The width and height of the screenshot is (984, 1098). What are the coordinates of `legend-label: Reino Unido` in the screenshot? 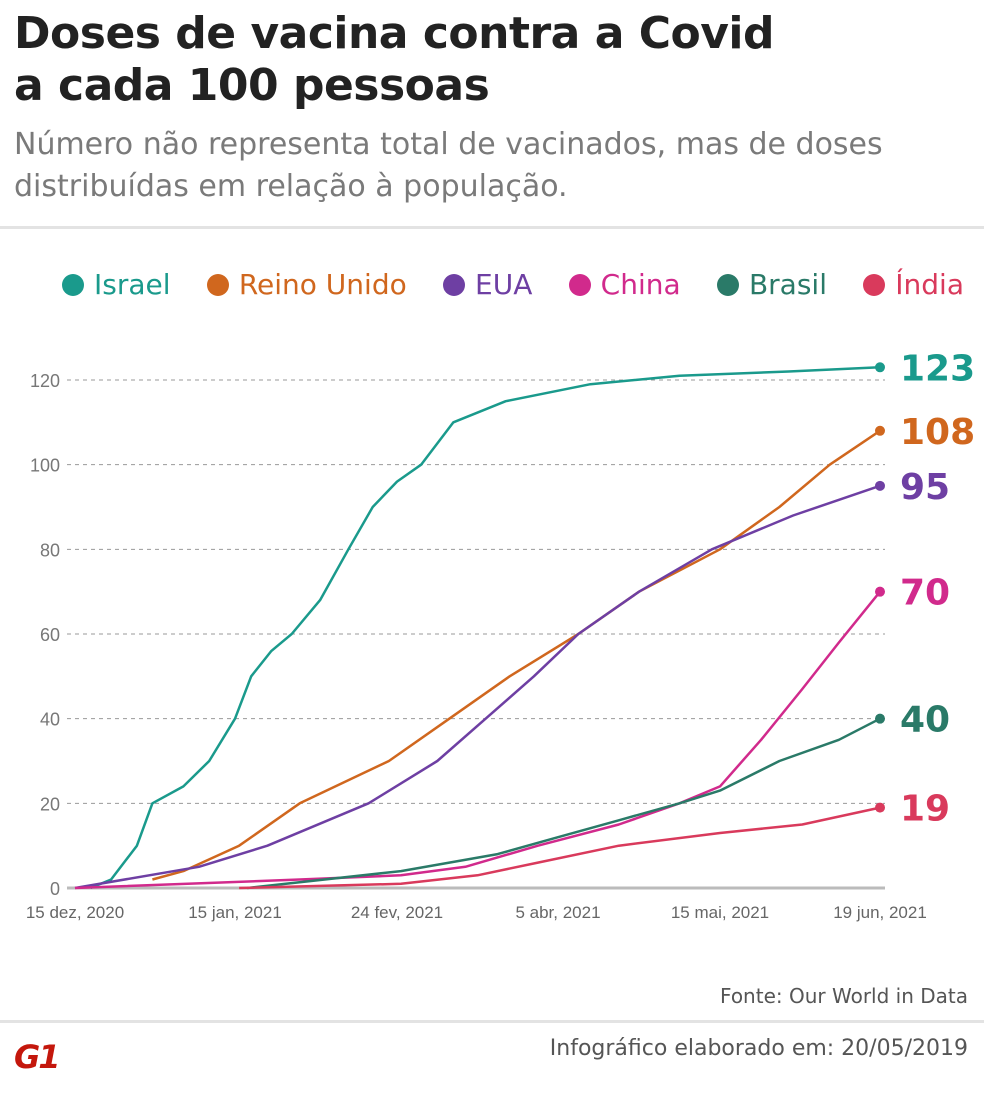 It's located at (322, 284).